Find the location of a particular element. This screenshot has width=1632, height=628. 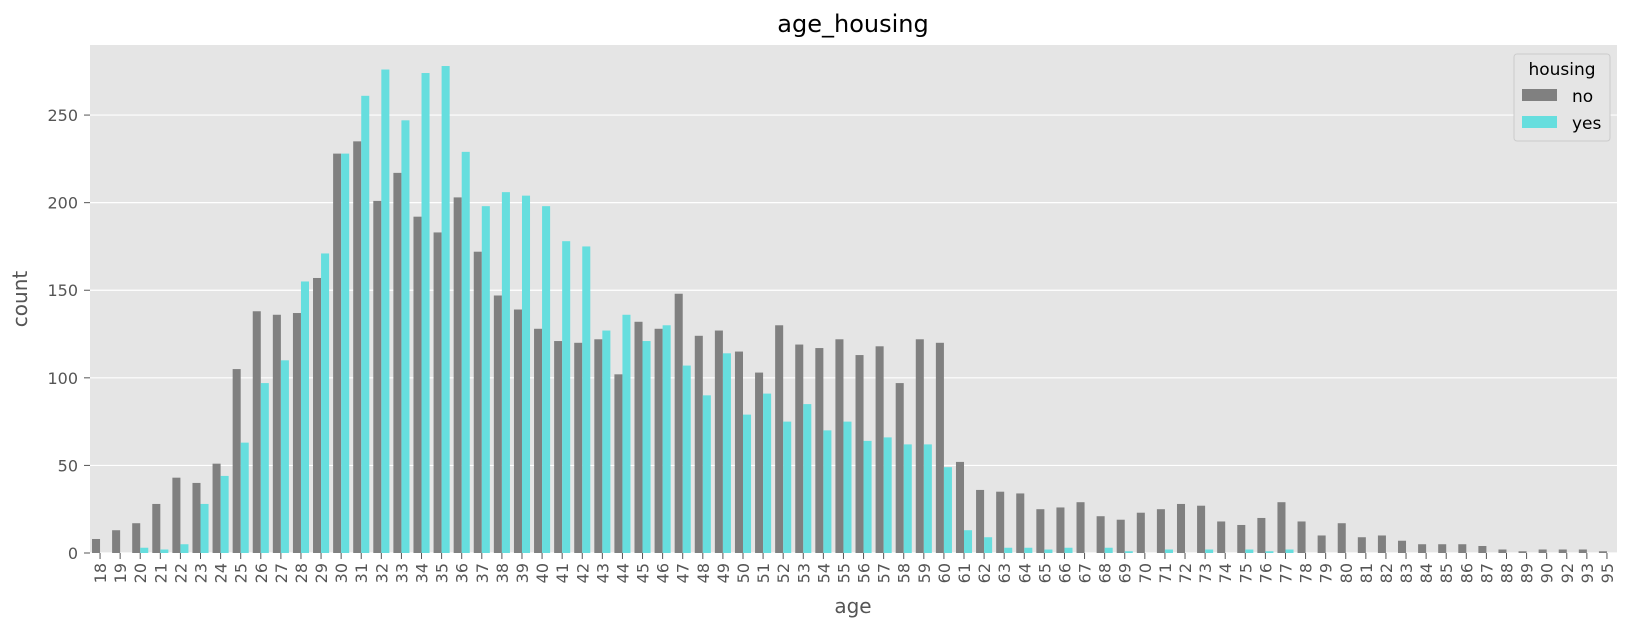

x-tick-label: 32 is located at coordinates (381, 573).